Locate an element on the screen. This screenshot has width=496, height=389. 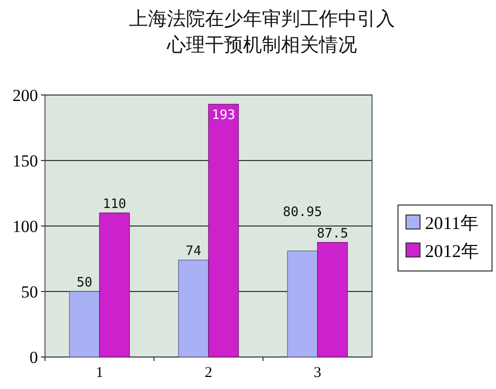
data-label: 87.5 is located at coordinates (332, 234).